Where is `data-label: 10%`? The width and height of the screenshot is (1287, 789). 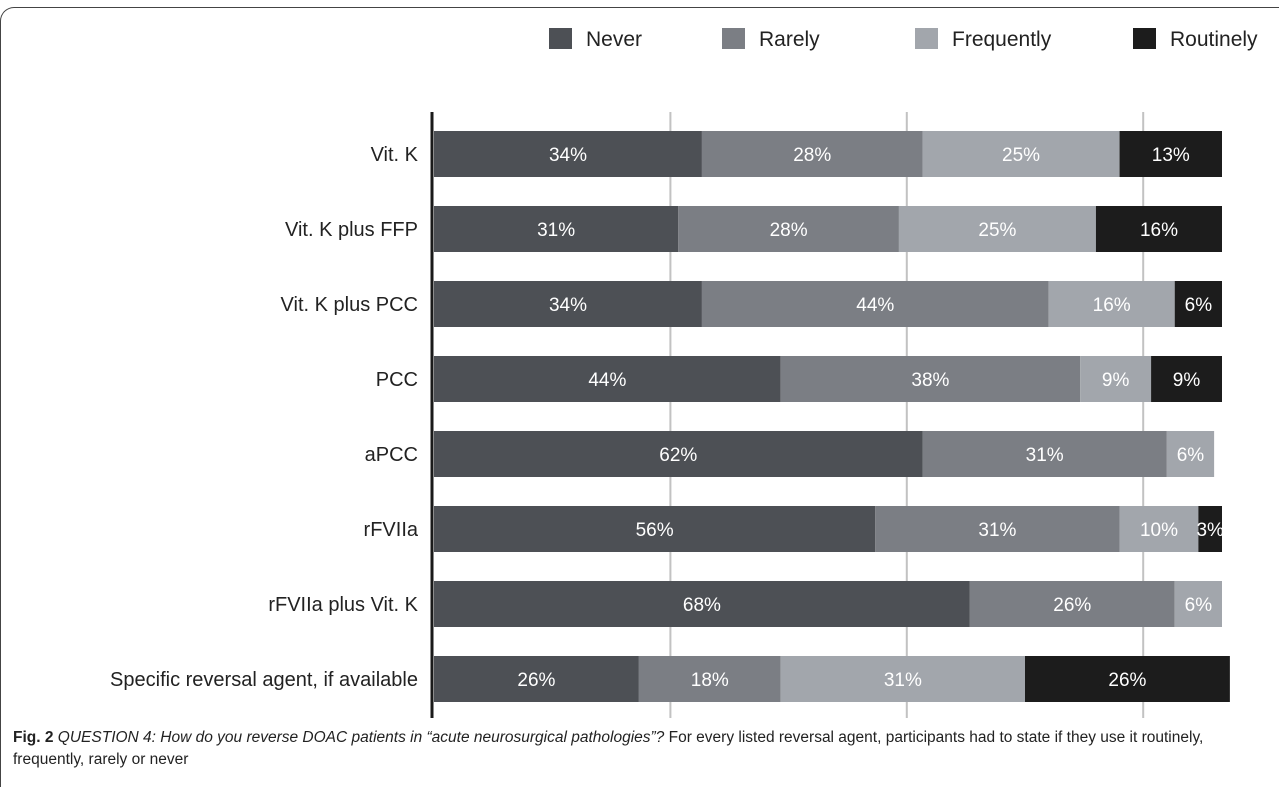 data-label: 10% is located at coordinates (1159, 530).